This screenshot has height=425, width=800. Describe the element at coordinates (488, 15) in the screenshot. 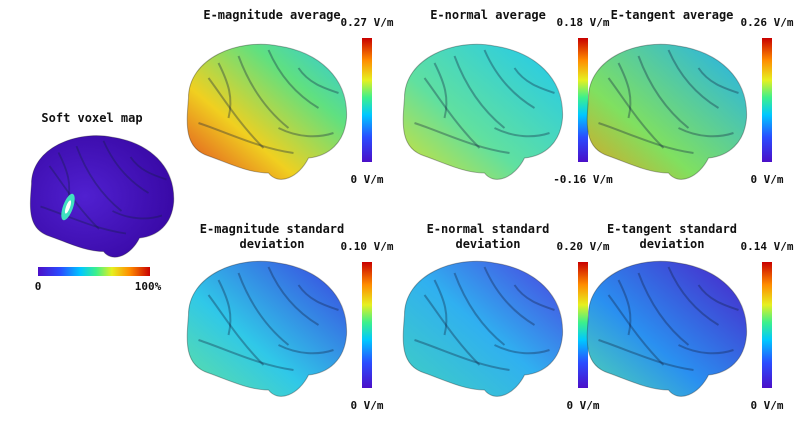

I see `panel-title: E-normal average` at that location.